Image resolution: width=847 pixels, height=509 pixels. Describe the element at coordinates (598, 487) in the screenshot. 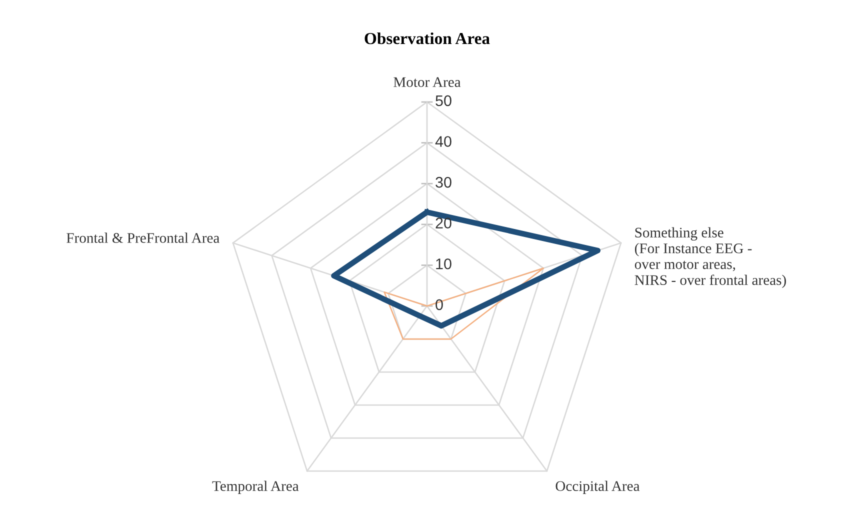

I see `spoke-label: Occipital Area` at that location.